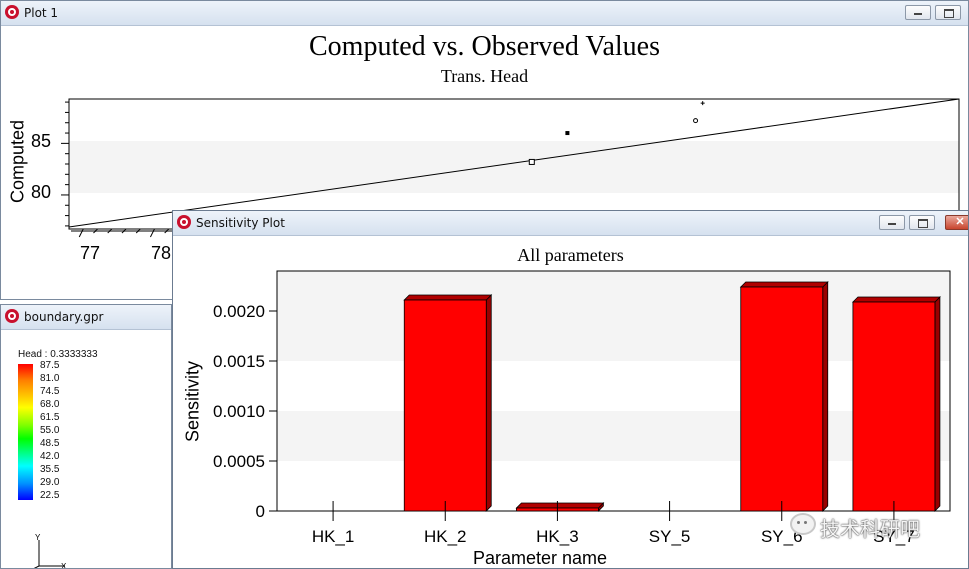 The image size is (969, 569). Describe the element at coordinates (50, 443) in the screenshot. I see `legend-value: 48.5` at that location.